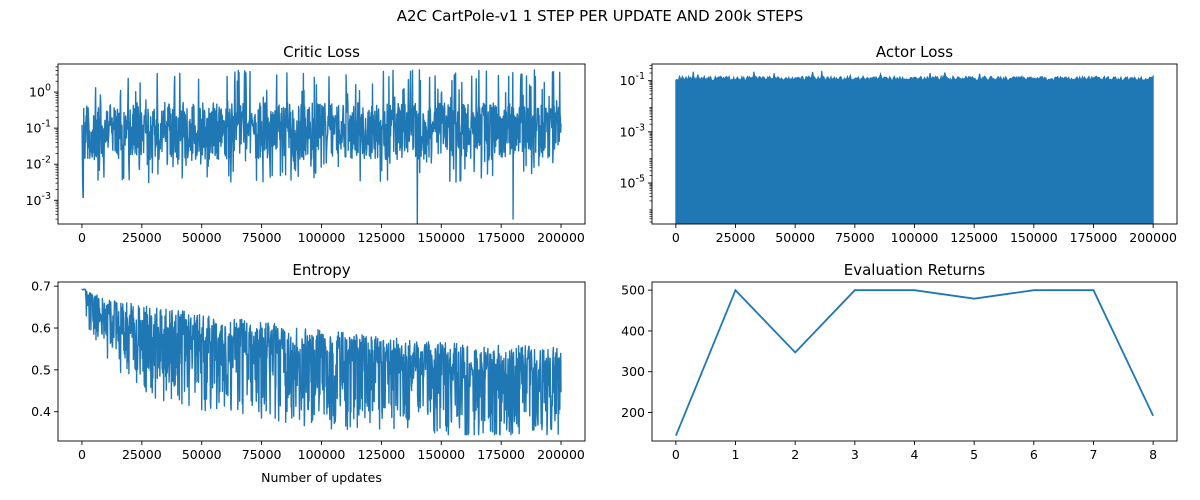 The height and width of the screenshot is (500, 1200). What do you see at coordinates (561, 237) in the screenshot?
I see `critic-xtick-label: 200000` at bounding box center [561, 237].